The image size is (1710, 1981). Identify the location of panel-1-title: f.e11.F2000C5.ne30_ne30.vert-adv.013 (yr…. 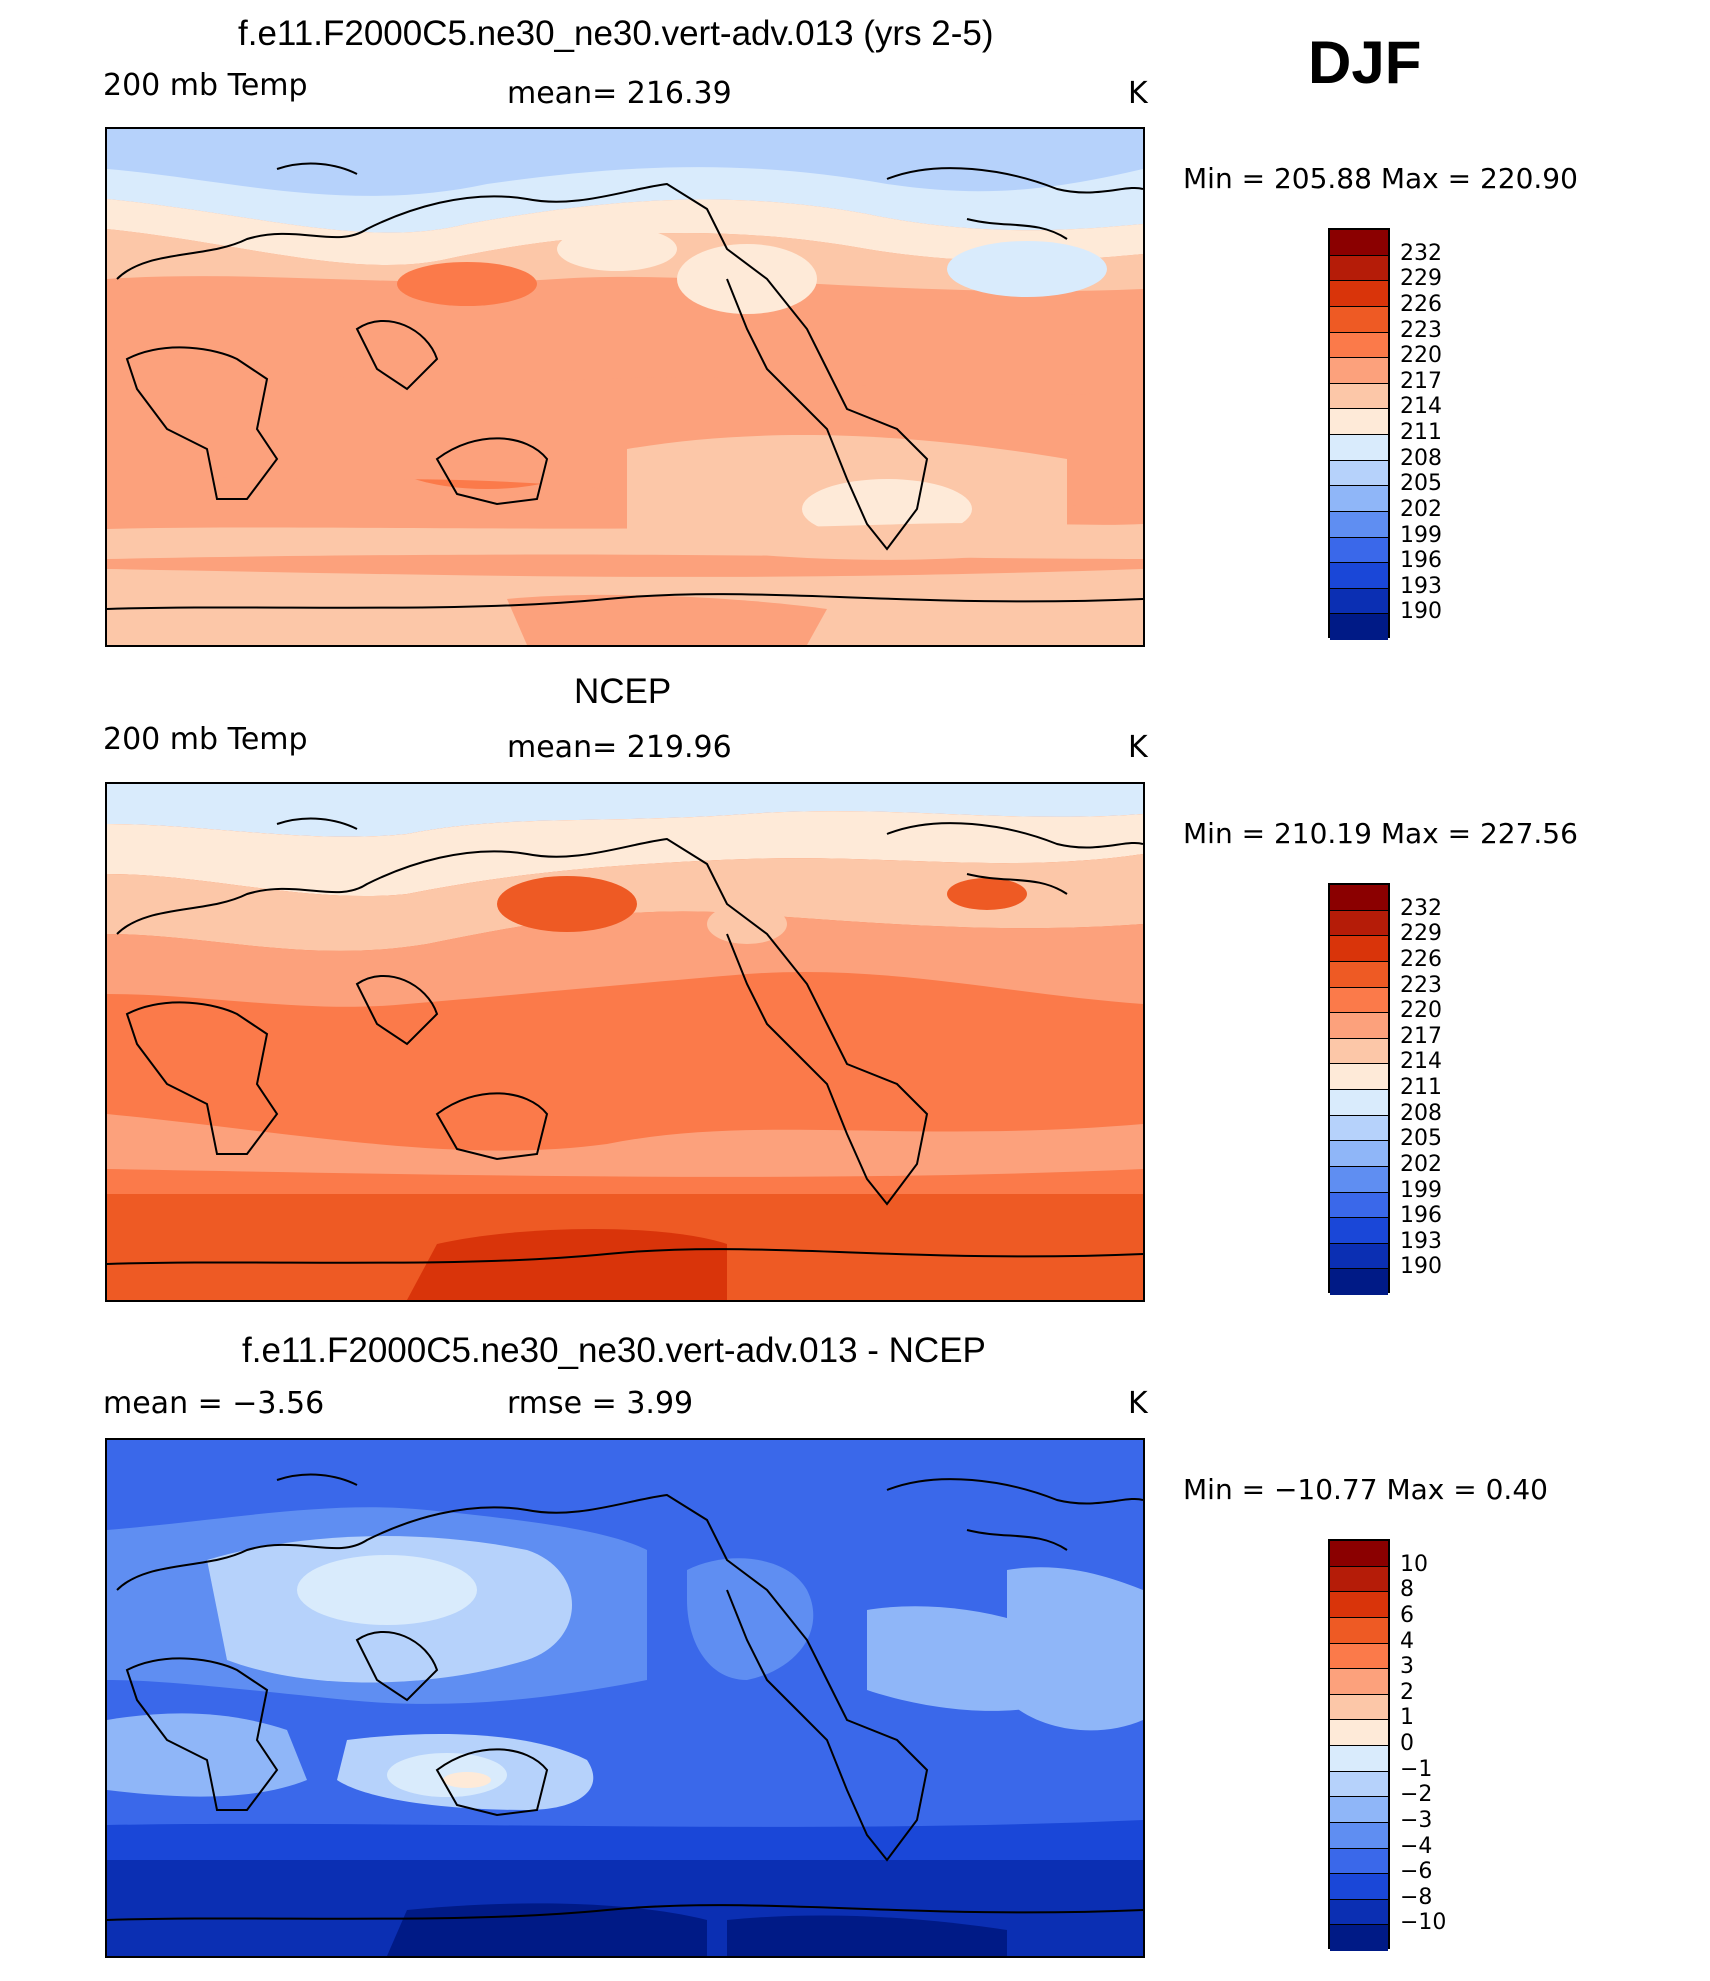
(616, 34).